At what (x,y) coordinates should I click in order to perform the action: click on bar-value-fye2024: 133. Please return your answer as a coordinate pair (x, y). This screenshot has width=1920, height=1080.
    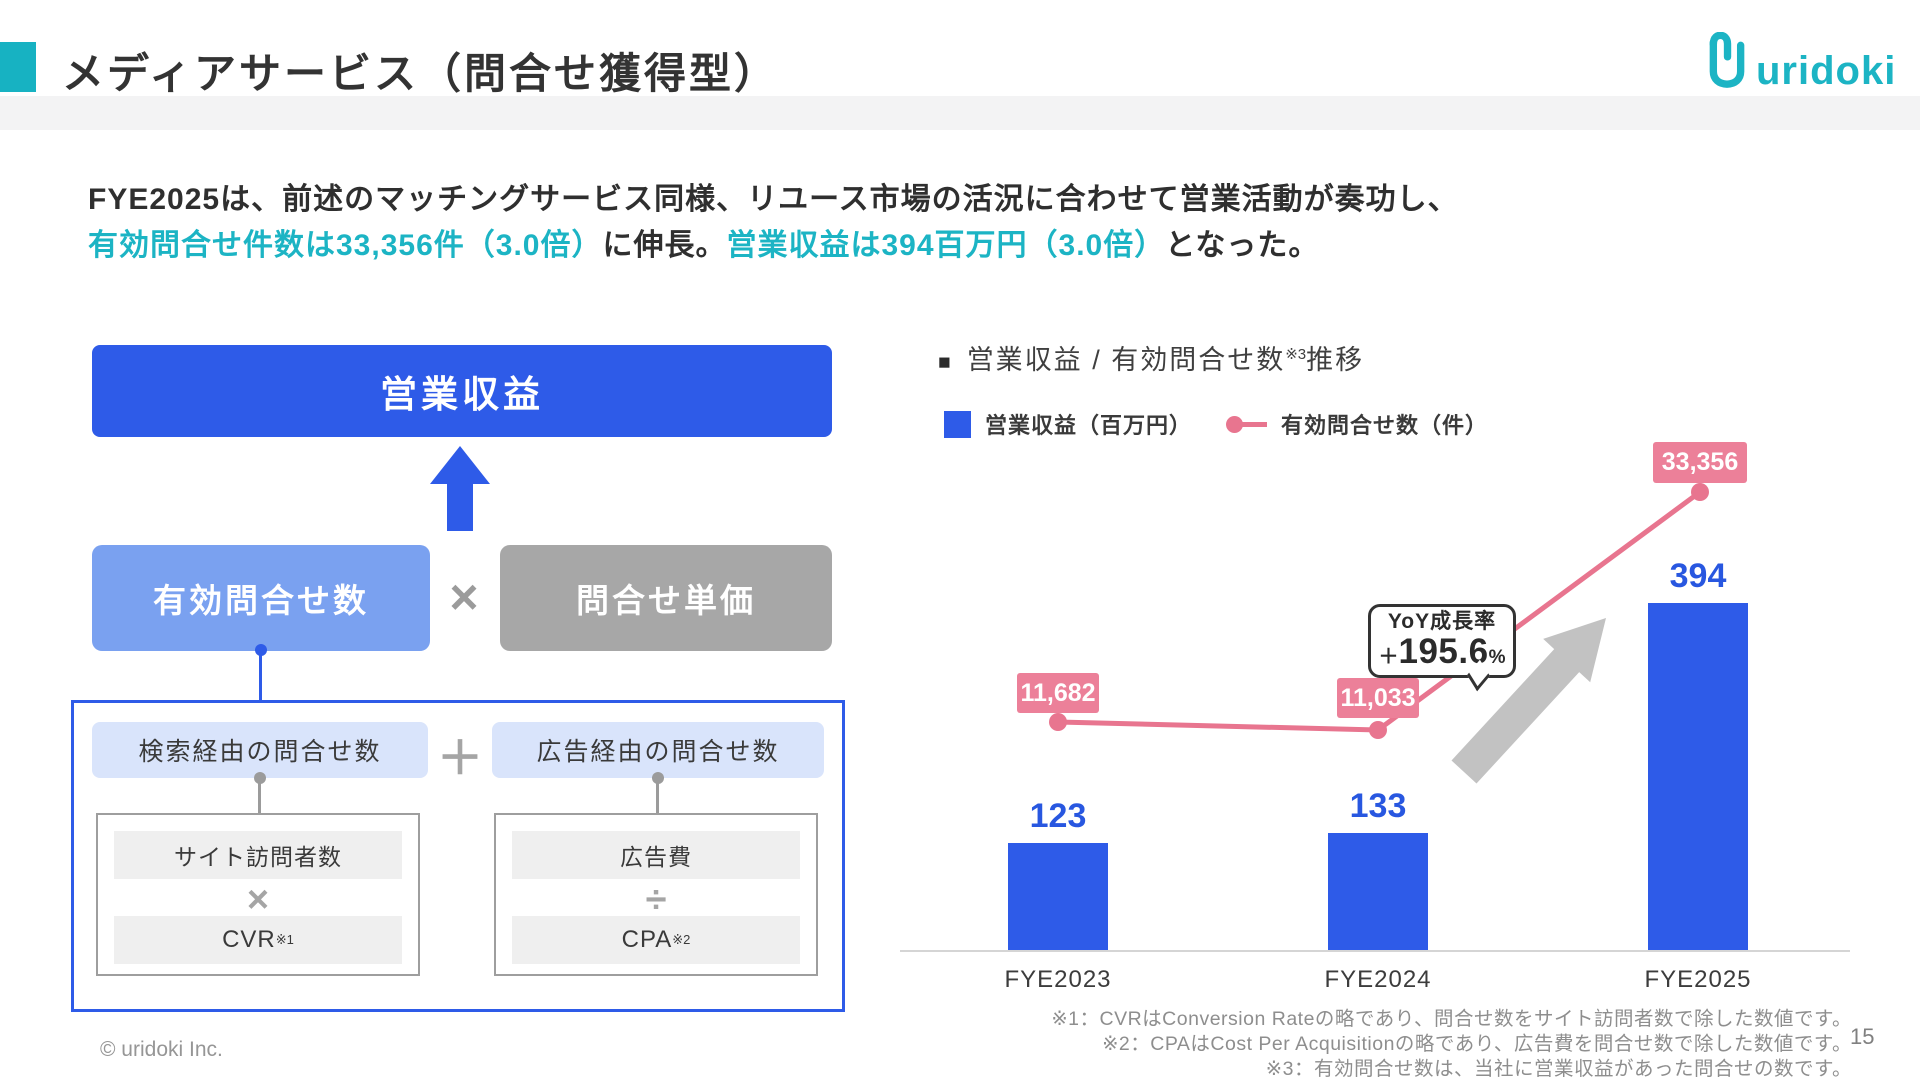
    Looking at the image, I should click on (1378, 806).